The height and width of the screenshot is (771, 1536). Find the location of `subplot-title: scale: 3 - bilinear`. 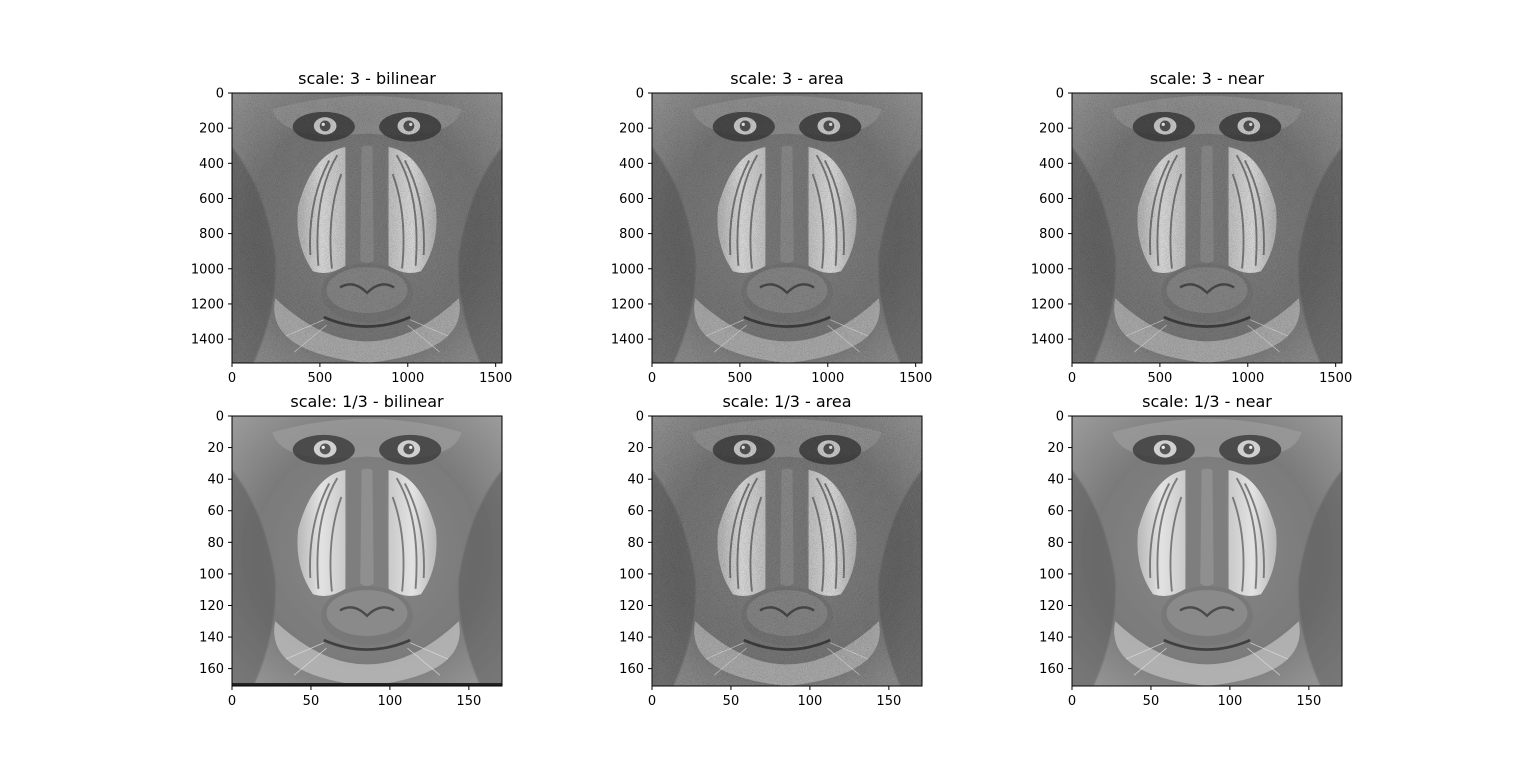

subplot-title: scale: 3 - bilinear is located at coordinates (367, 78).